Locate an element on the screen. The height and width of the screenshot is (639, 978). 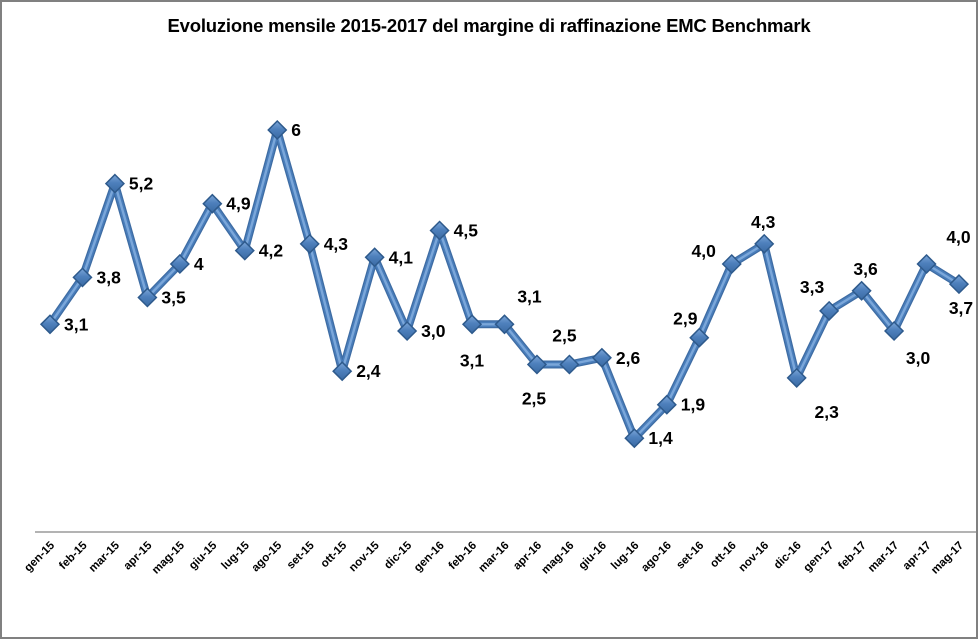
data-point-label: 2,3 is located at coordinates (827, 412).